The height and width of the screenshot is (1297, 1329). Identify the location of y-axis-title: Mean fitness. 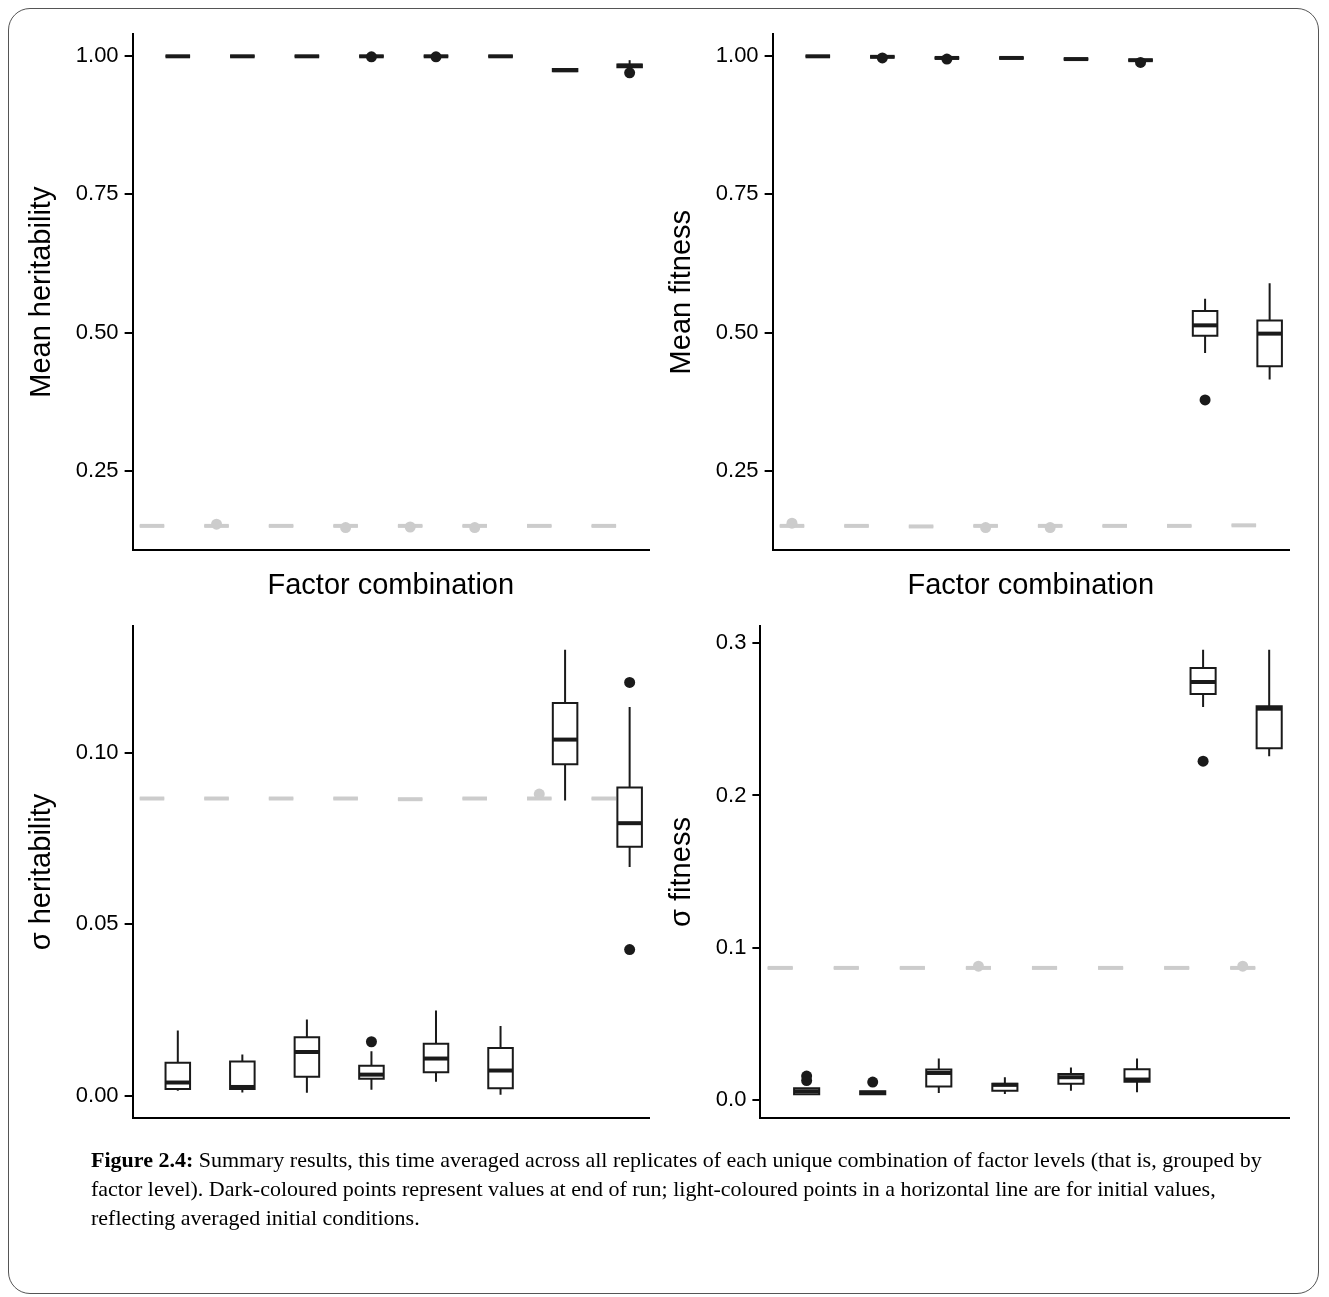
(680, 292).